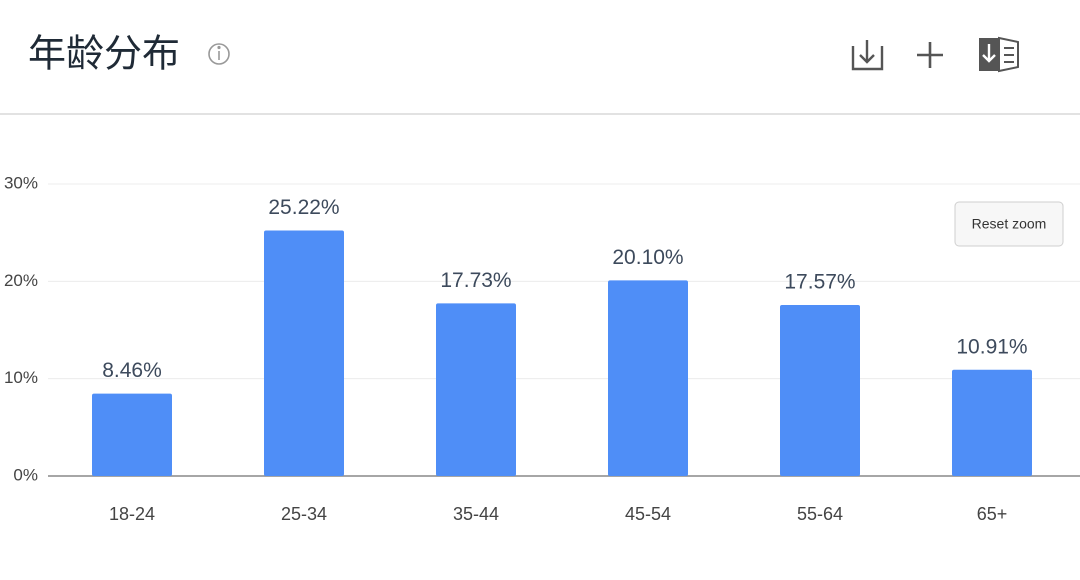  I want to click on x-tick-label: 45-54, so click(648, 514).